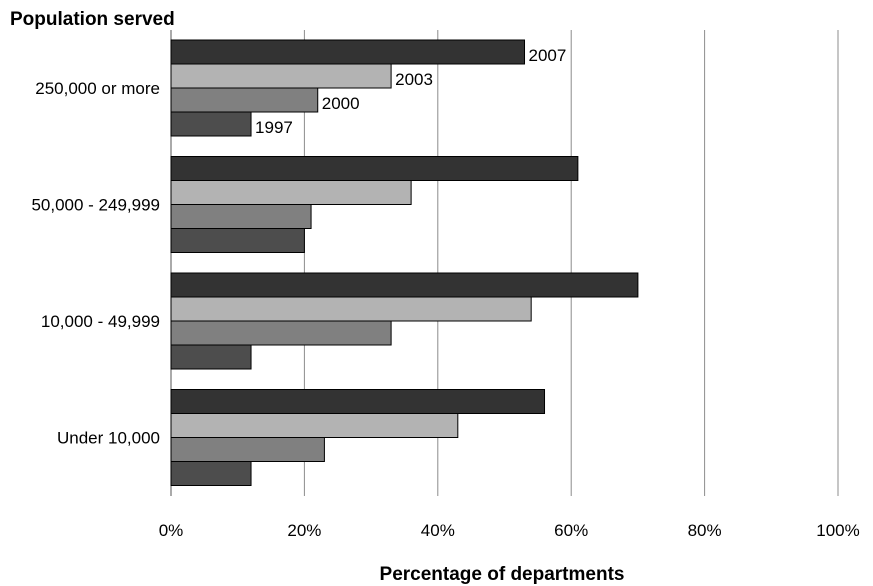  I want to click on series-label: 2000, so click(341, 103).